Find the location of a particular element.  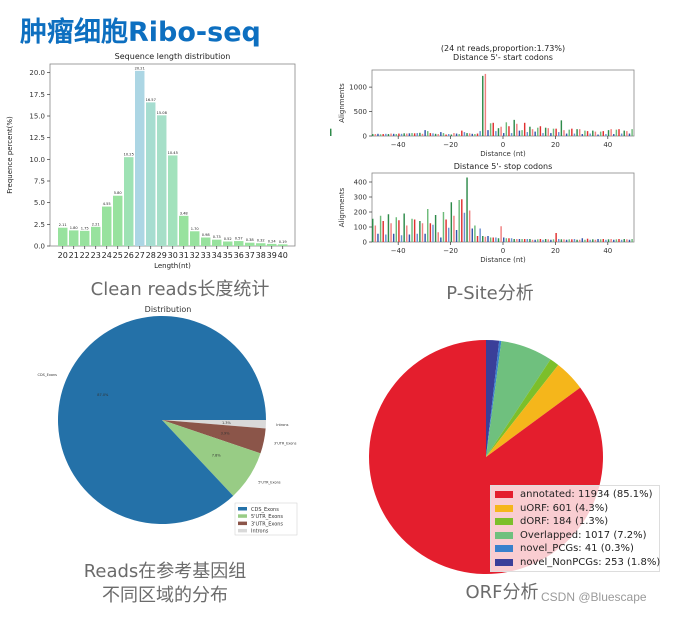

svg-text: 5.80 is located at coordinates (118, 193).